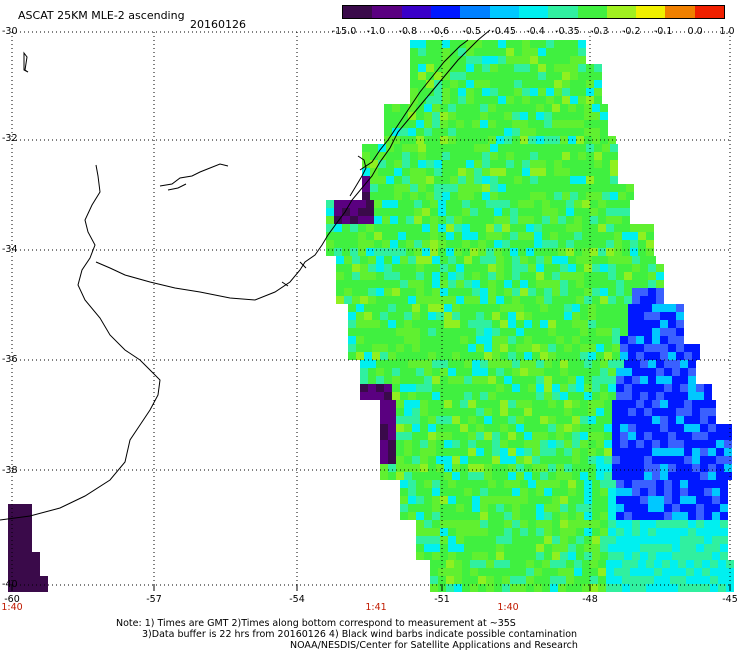 The height and width of the screenshot is (651, 740). I want to click on argentina-coast, so click(80, 342).